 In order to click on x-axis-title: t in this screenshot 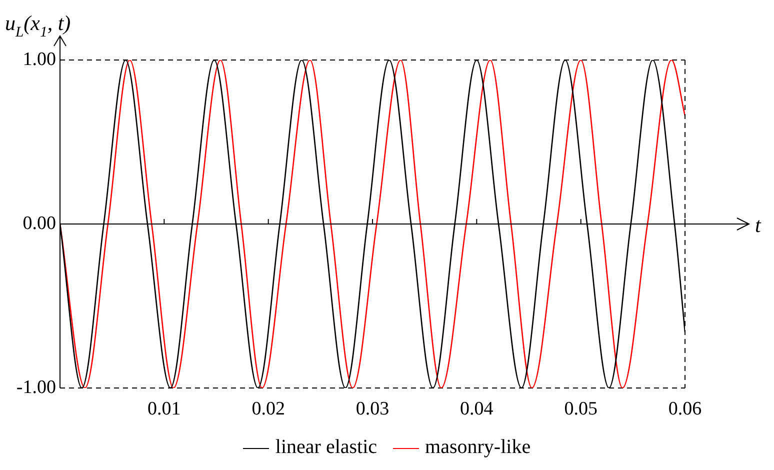, I will do `click(758, 225)`.